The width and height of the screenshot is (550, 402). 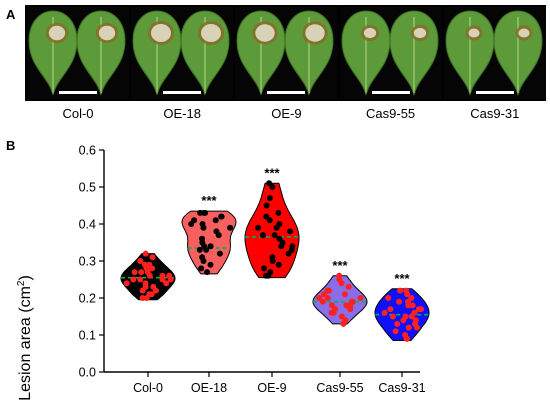 What do you see at coordinates (340, 292) in the screenshot?
I see `violin-cas9-55: ***` at bounding box center [340, 292].